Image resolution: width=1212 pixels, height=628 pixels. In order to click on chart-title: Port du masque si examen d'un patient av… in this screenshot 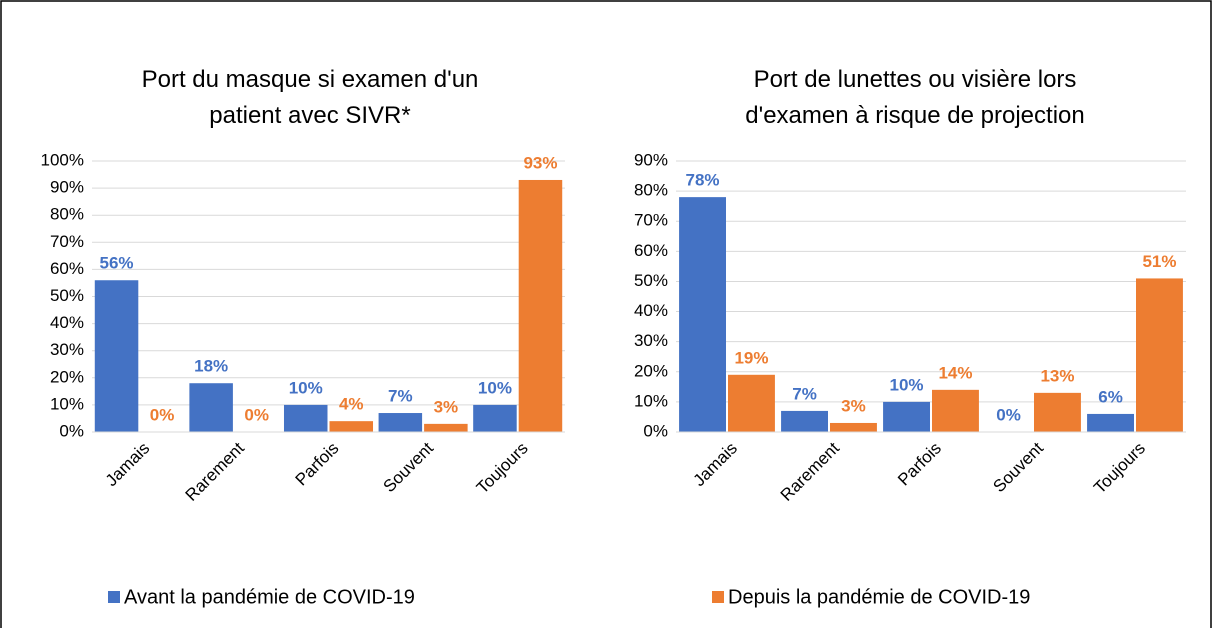, I will do `click(310, 97)`.